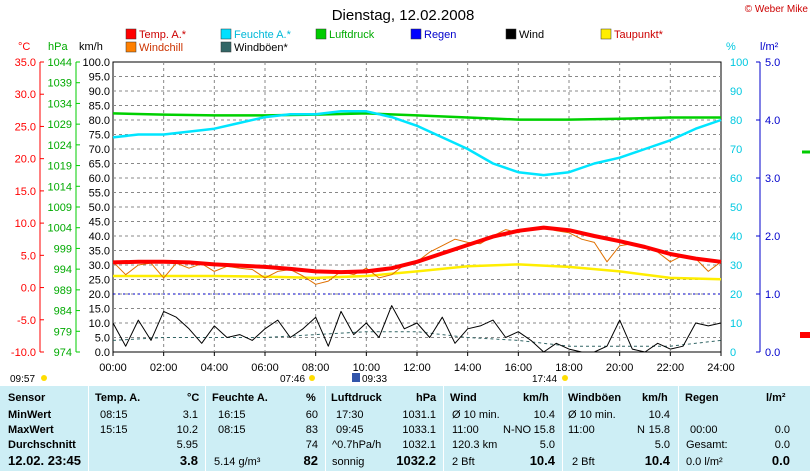 The image size is (810, 471). I want to click on chart-title: Dienstag, 12.02.2008, so click(403, 15).